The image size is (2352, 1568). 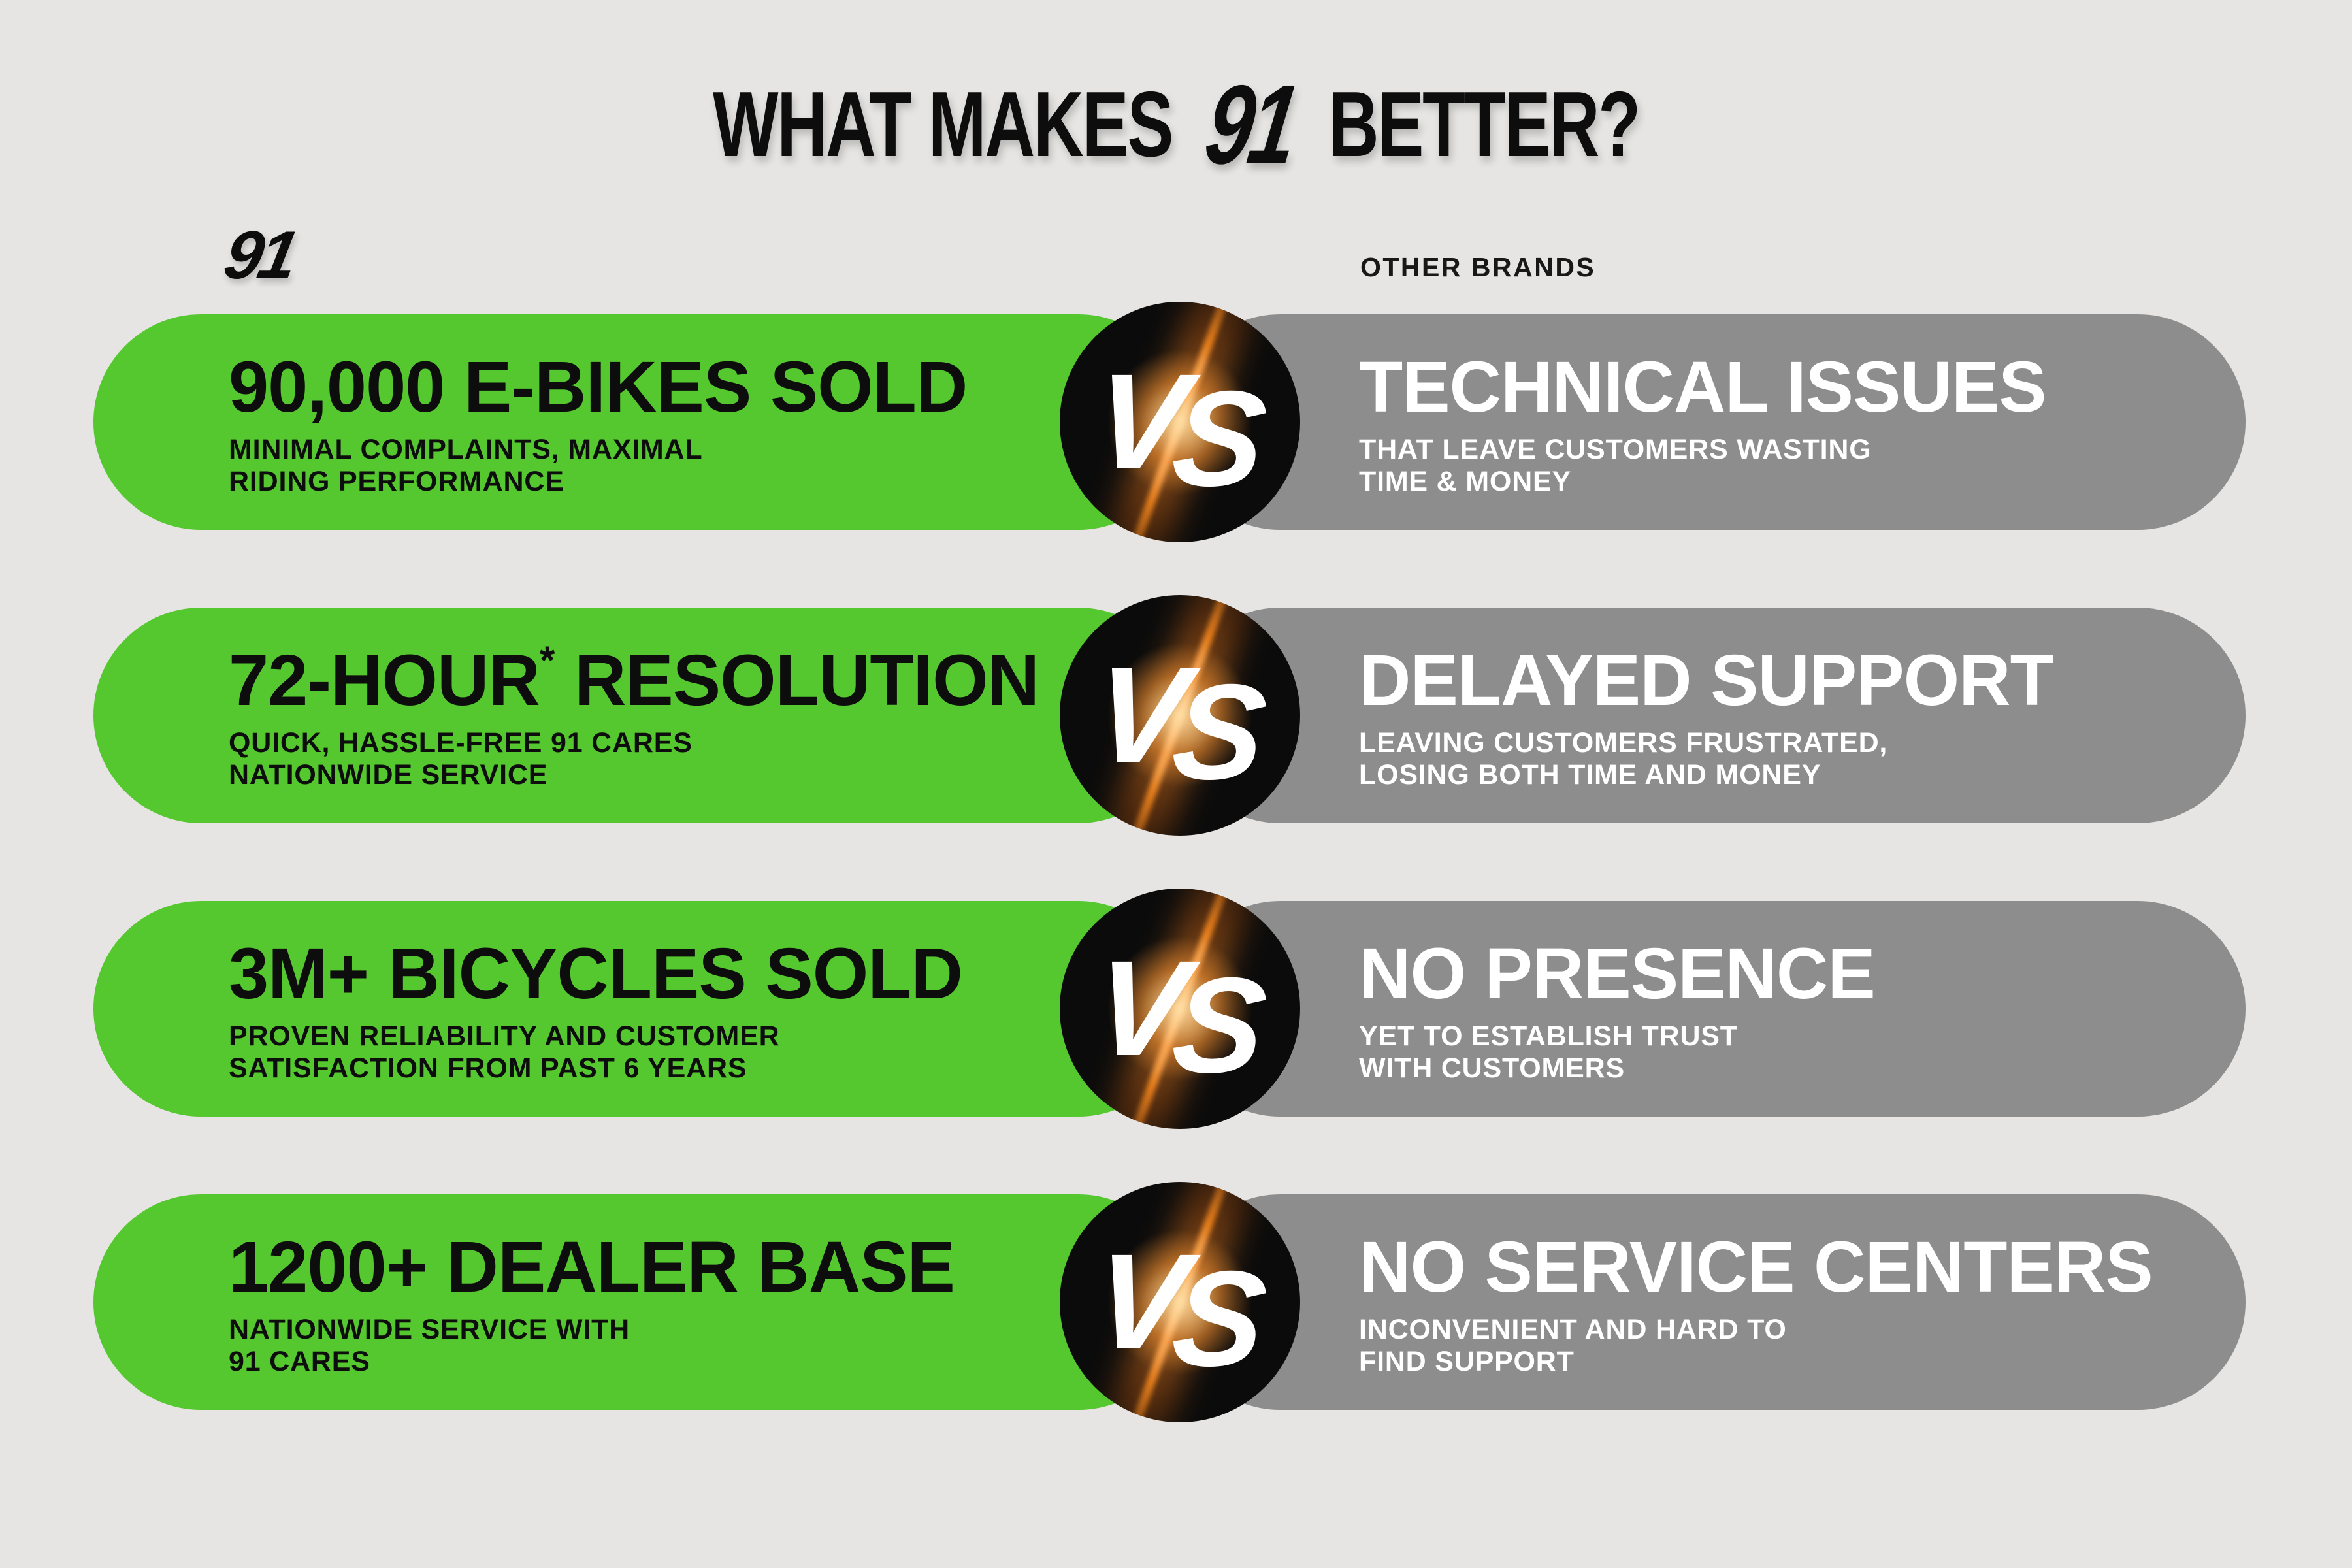 I want to click on competitor-heading-text: NO SERVICE CENTERS, so click(x=1756, y=1266).